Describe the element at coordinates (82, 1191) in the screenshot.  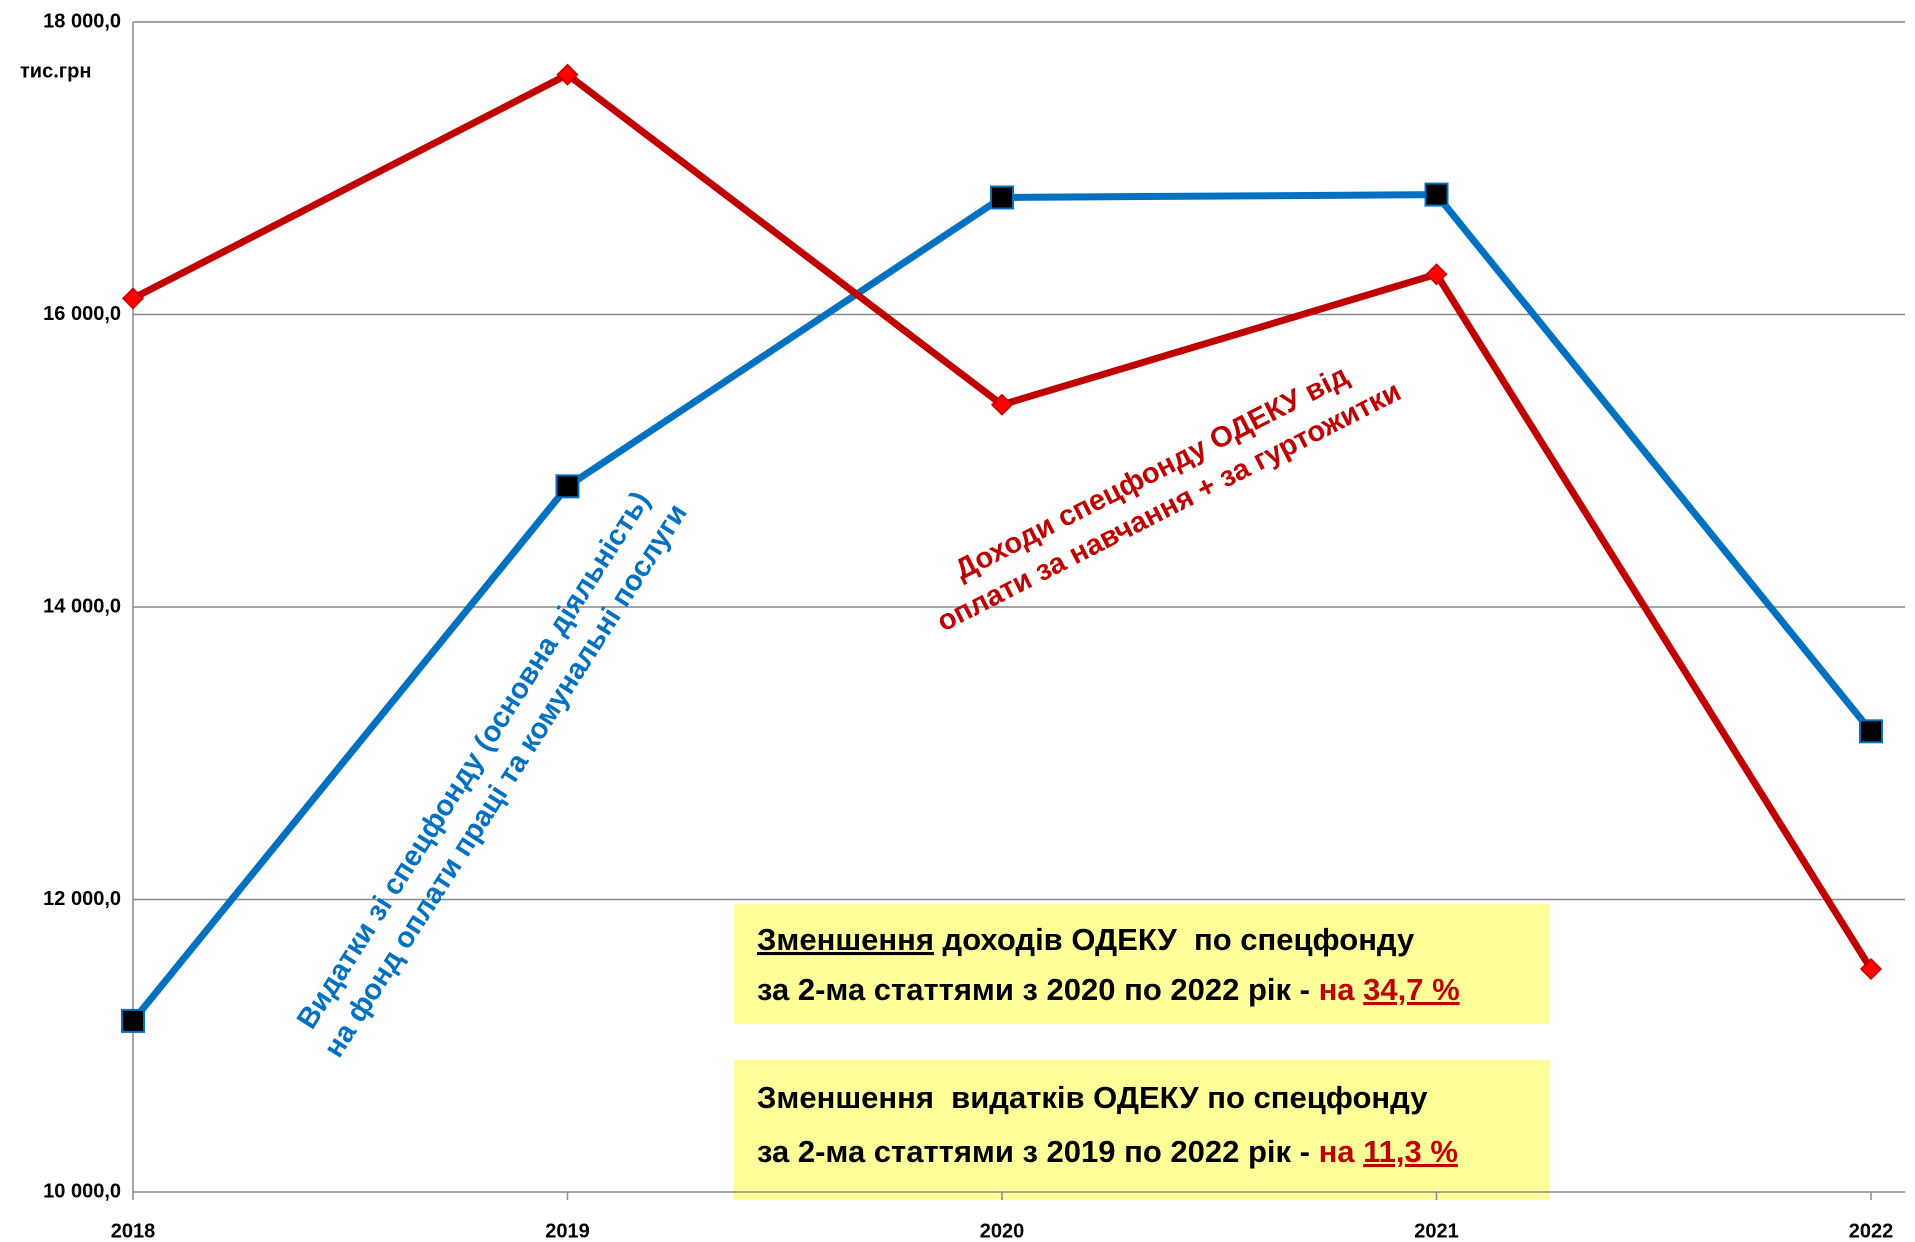
I see `y-tick-label: 10 000,0` at that location.